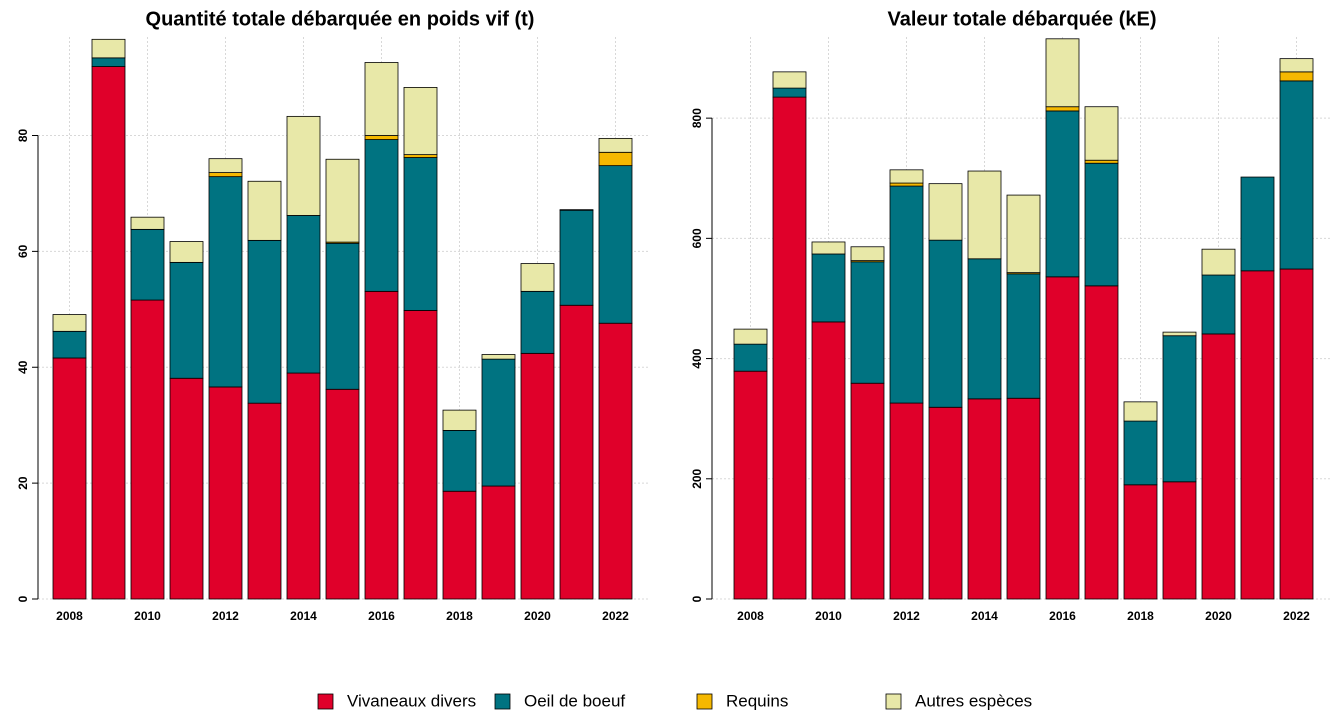  I want to click on y-tick-label: 400, so click(697, 358).